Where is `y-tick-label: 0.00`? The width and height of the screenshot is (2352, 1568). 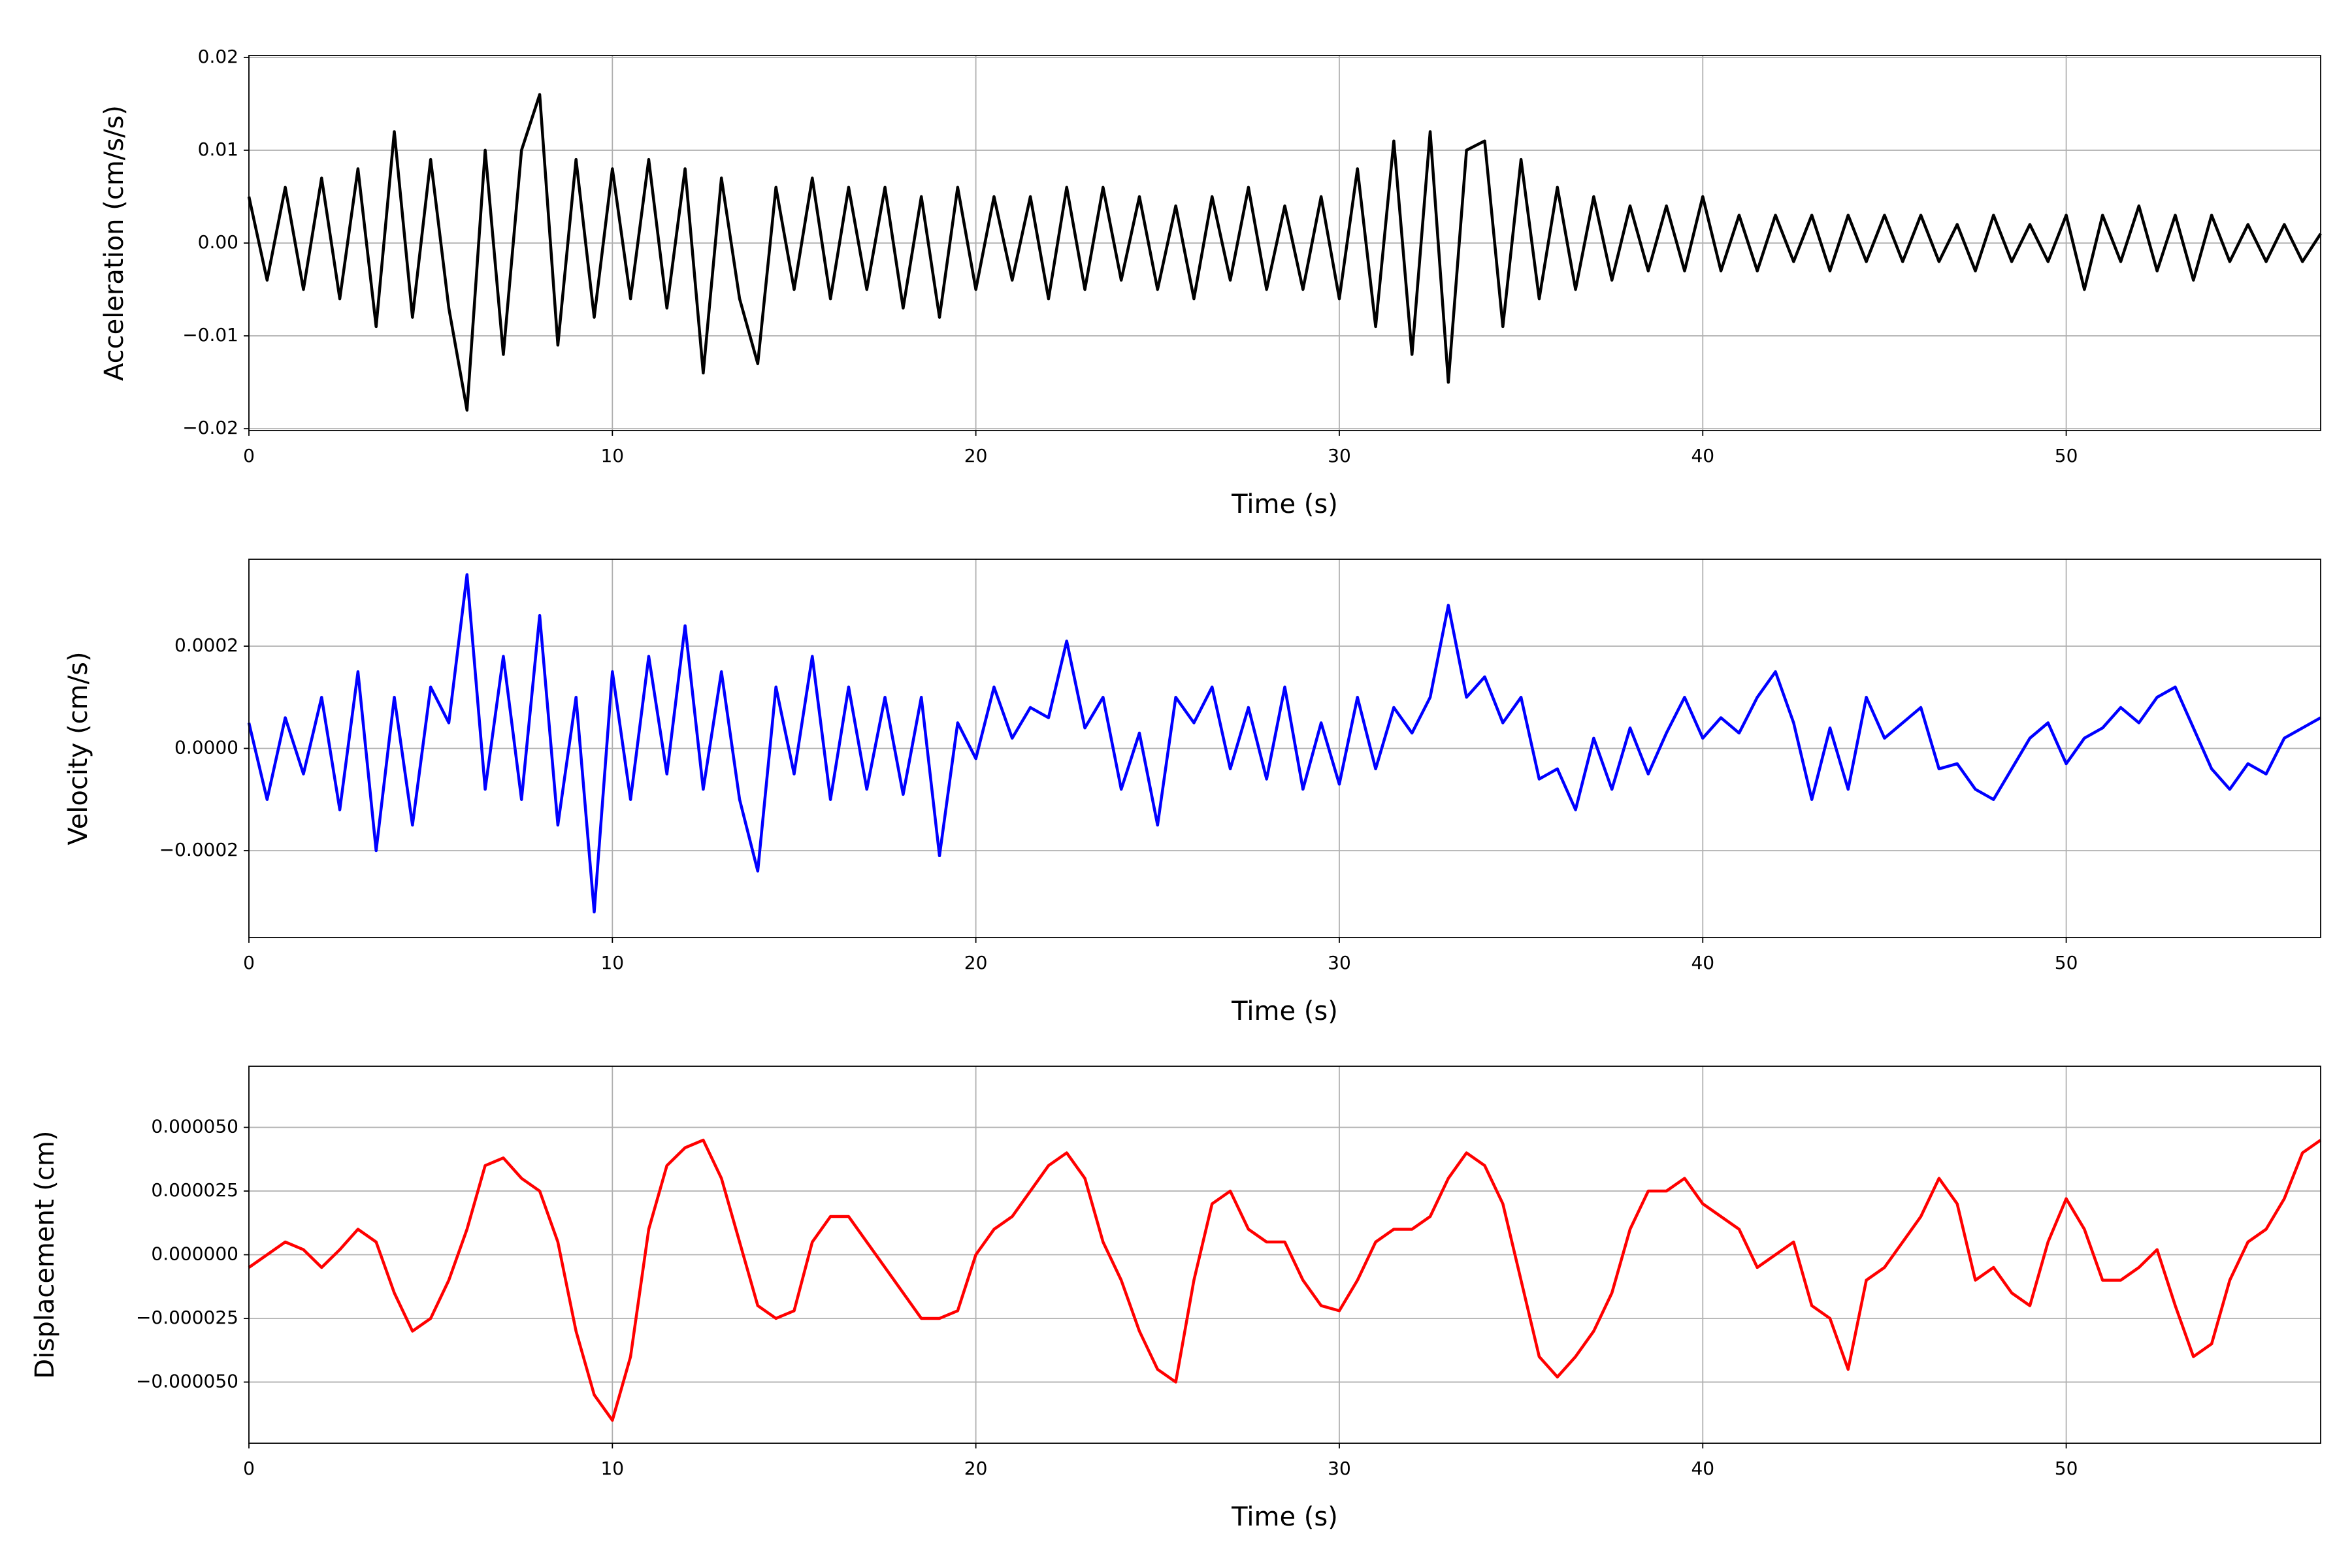
y-tick-label: 0.00 is located at coordinates (218, 242).